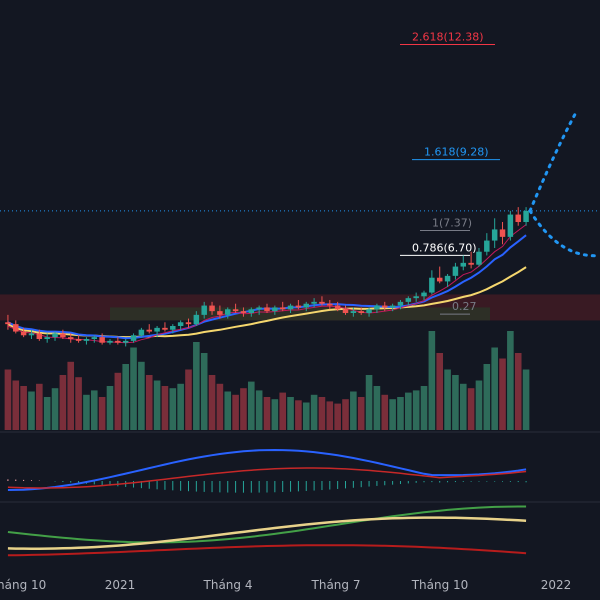 The width and height of the screenshot is (600, 600). Describe the element at coordinates (444, 247) in the screenshot. I see `fib-label-0.786: 0.786(6.70)` at that location.